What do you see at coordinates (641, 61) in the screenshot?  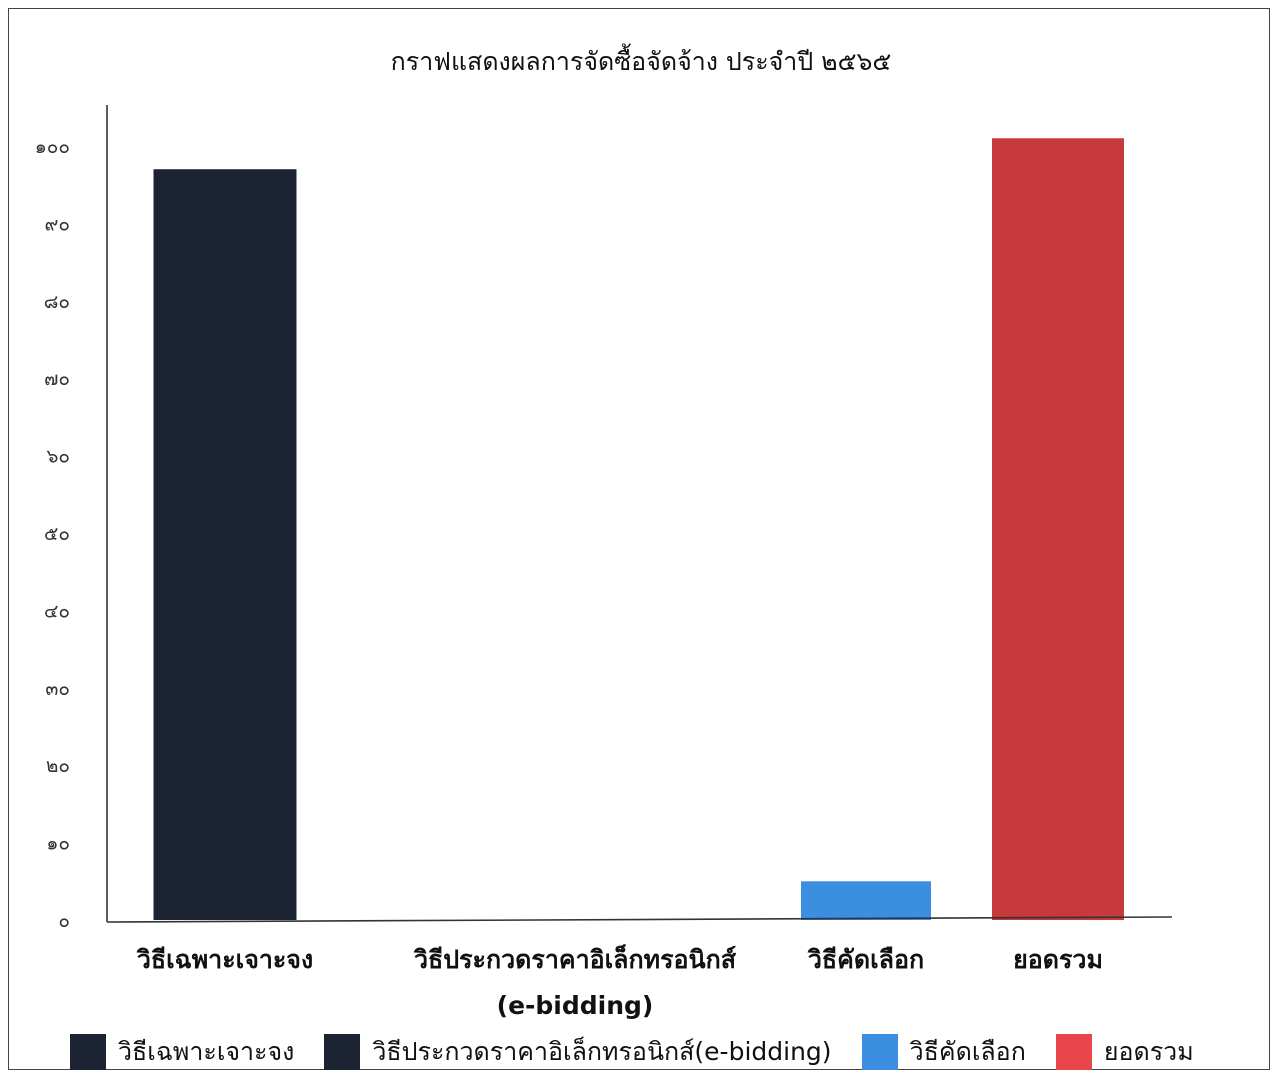 I see `chart-title: กราฟแสดงผลการจัดซื้อจัดจ้าง ประจำปี ๒๕๖๕` at bounding box center [641, 61].